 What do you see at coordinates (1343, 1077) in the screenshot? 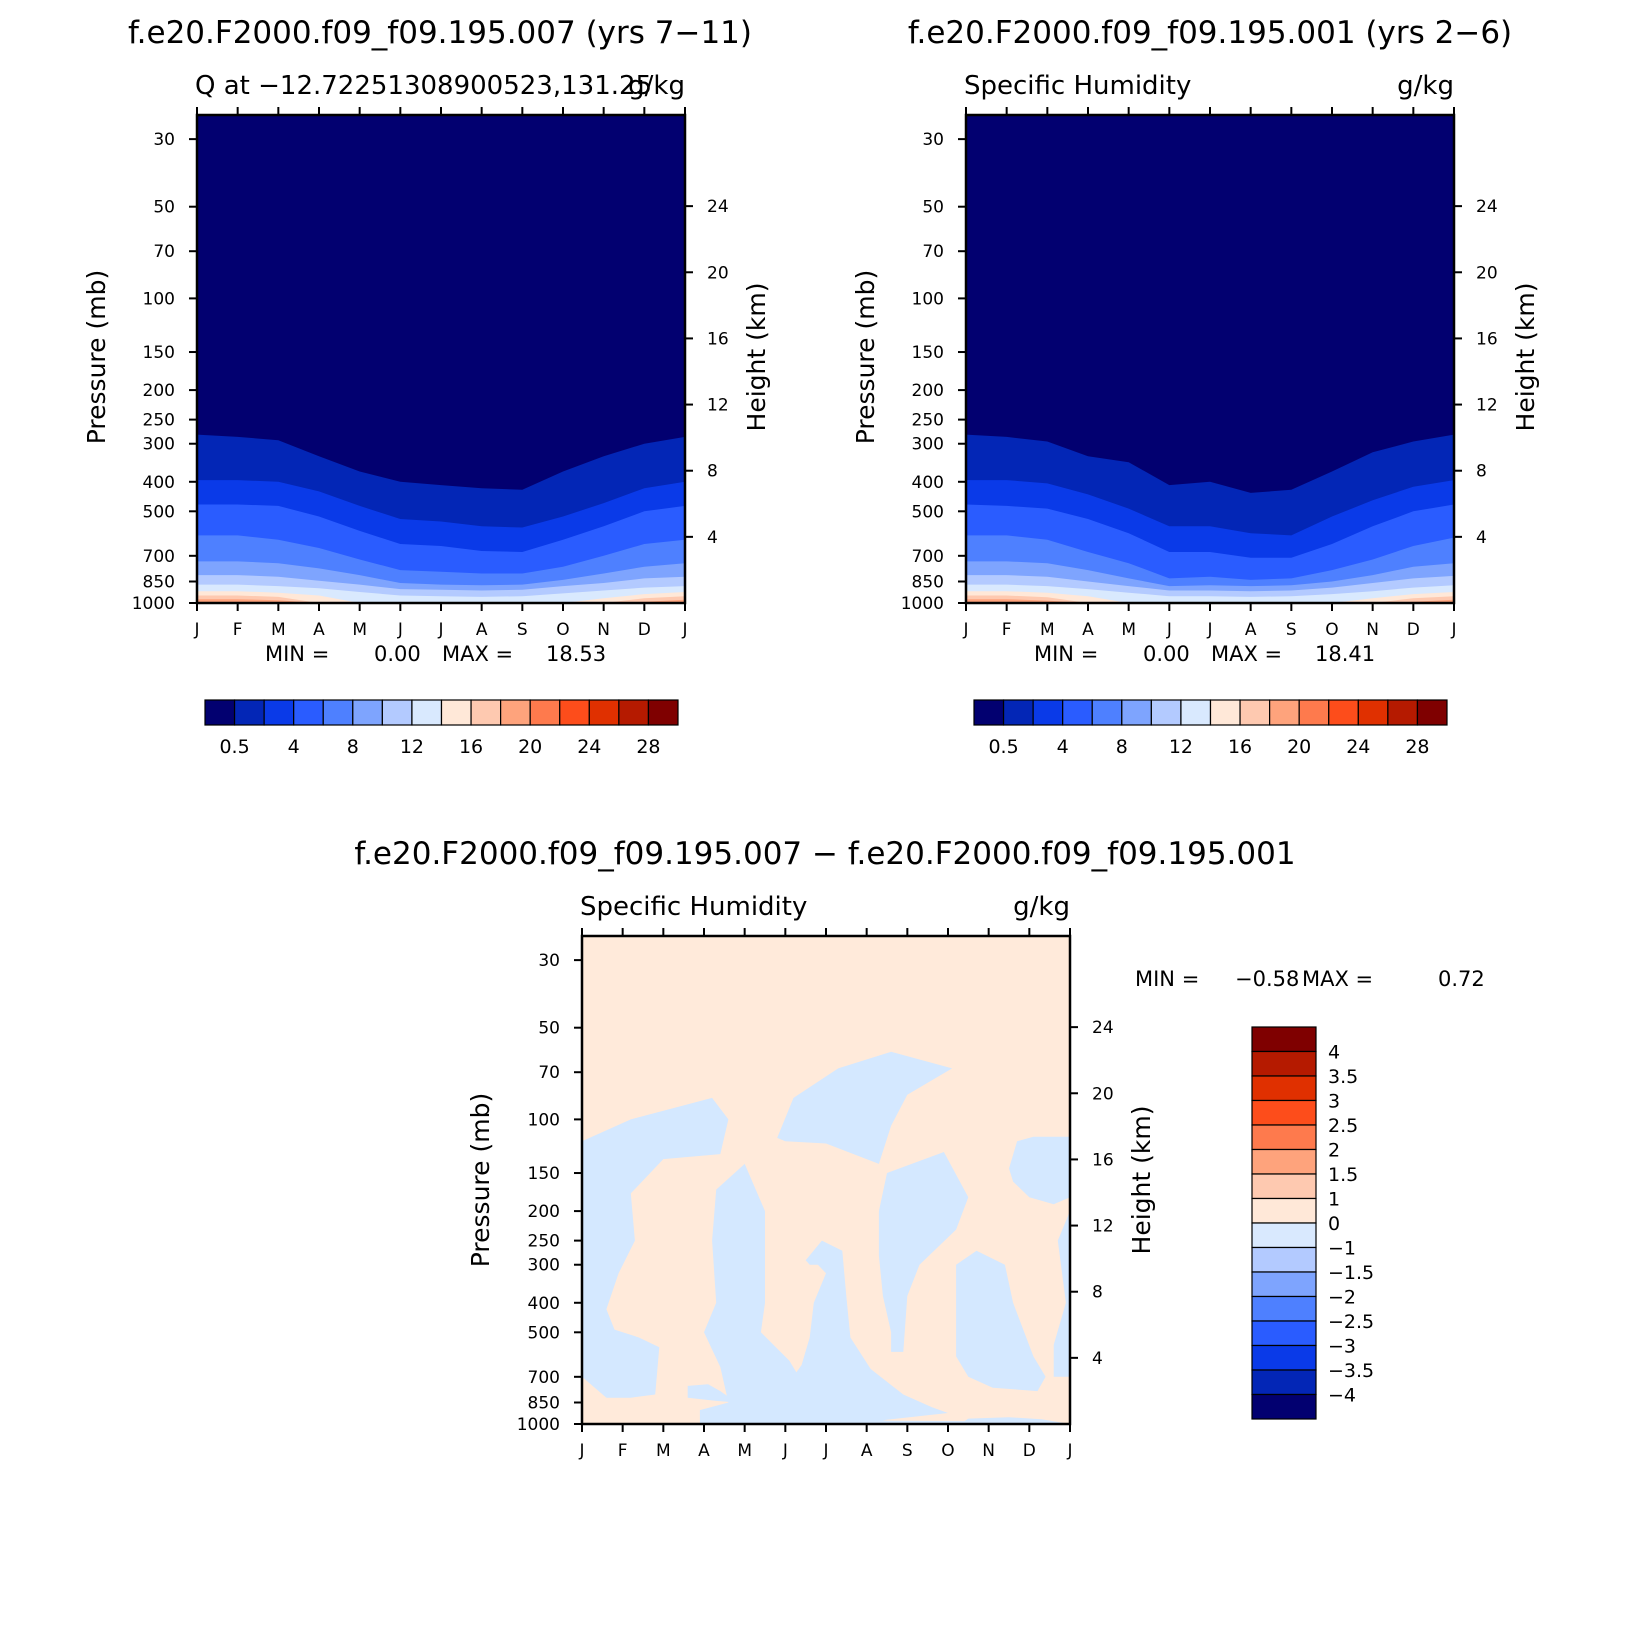
I see `colorbar-label: 3.5` at bounding box center [1343, 1077].